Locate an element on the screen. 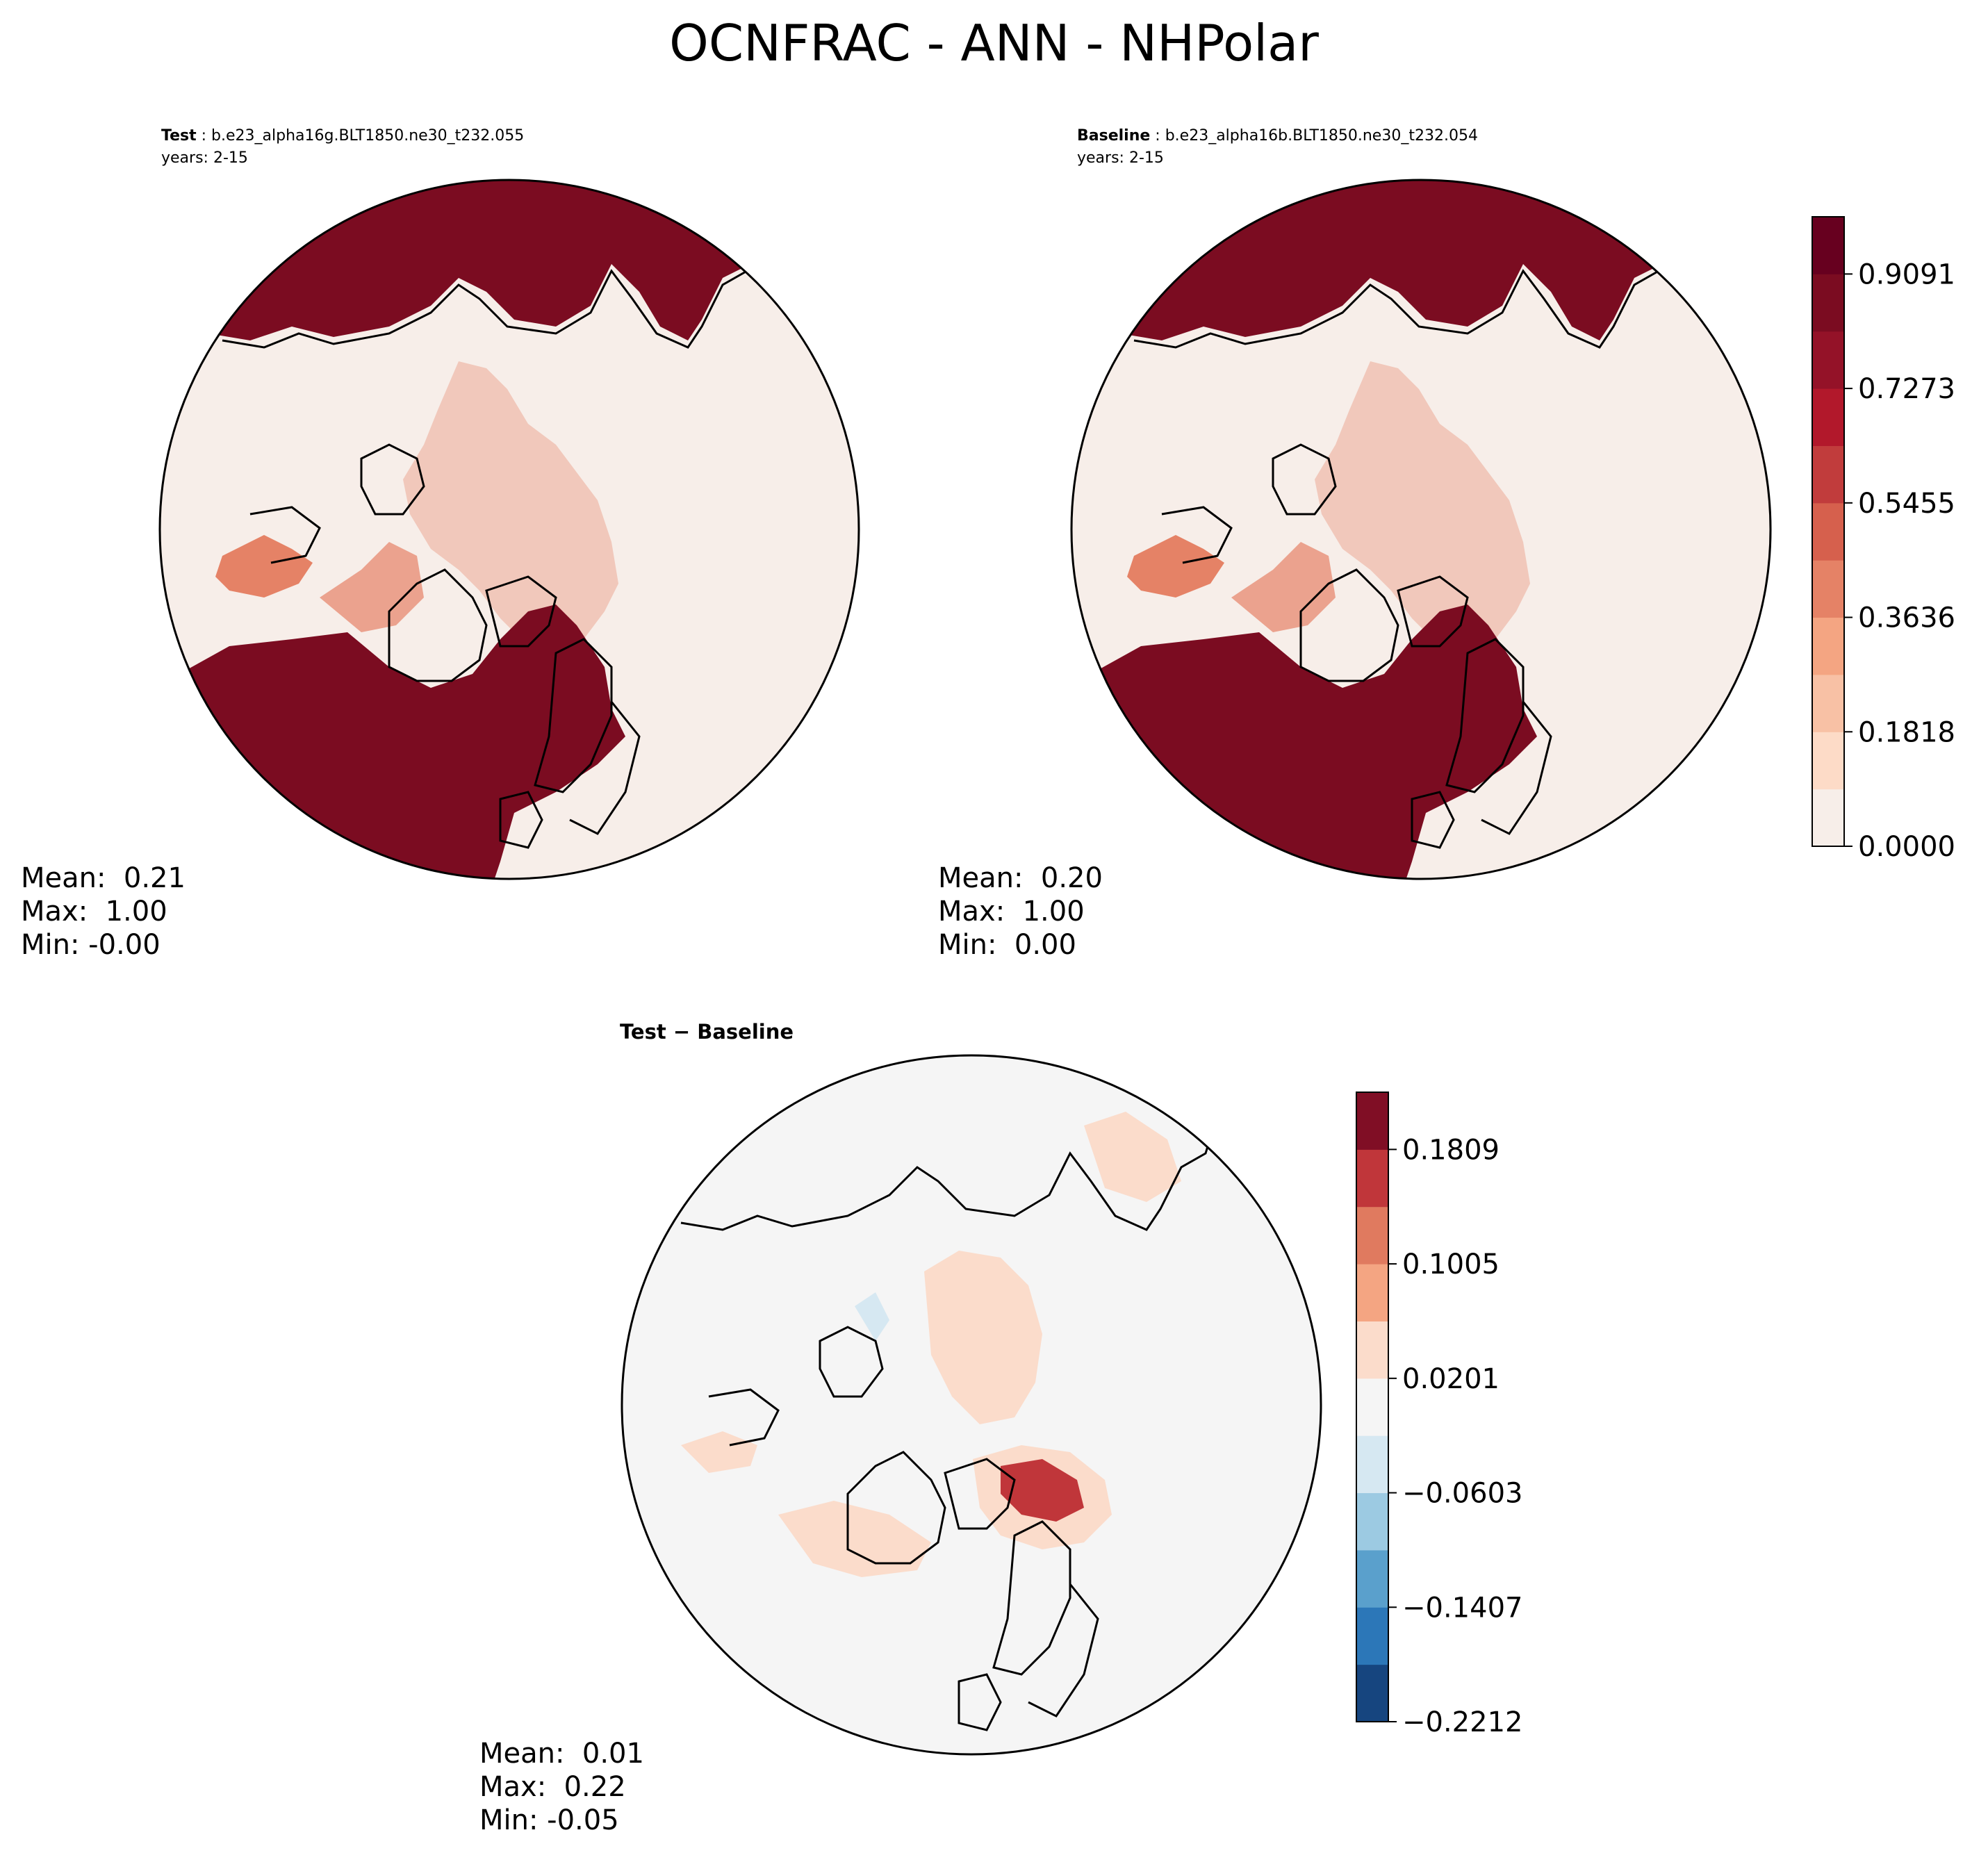 The image size is (1988, 1853). diff-mean: Mean: 0.01 is located at coordinates (561, 1754).